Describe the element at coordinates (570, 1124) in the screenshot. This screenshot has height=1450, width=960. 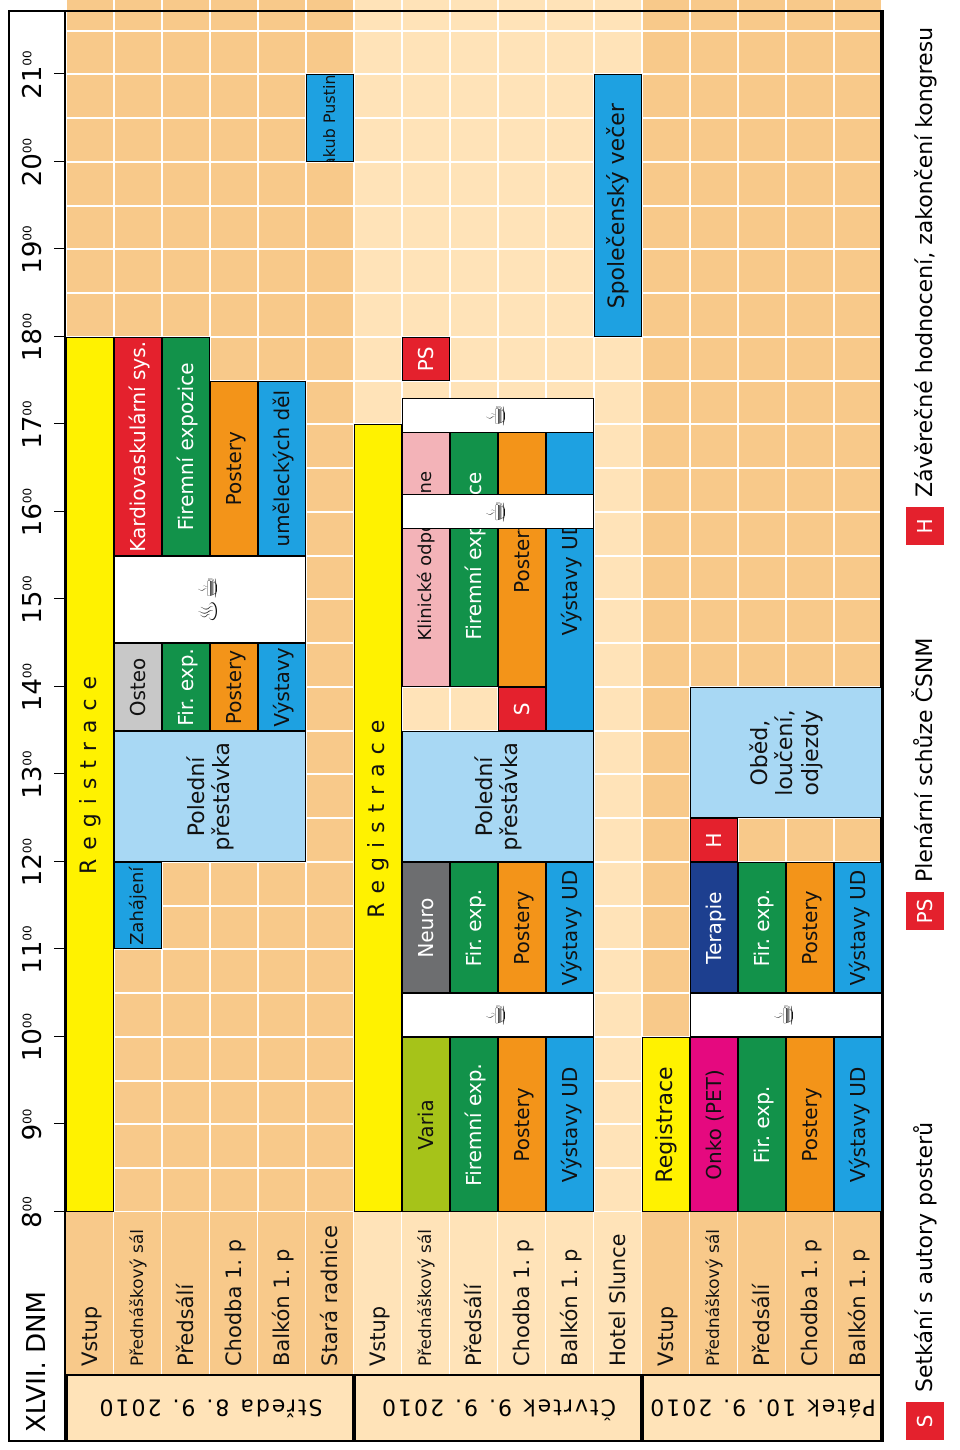
I see `exhibition-1: Výstavy UD` at that location.